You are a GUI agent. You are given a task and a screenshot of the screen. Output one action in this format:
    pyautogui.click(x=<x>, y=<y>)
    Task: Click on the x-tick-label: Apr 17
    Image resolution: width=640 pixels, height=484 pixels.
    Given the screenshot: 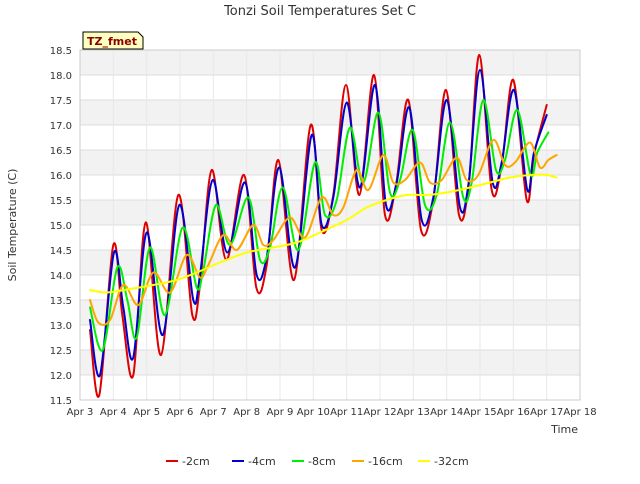 What is the action you would take?
    pyautogui.click(x=546, y=412)
    